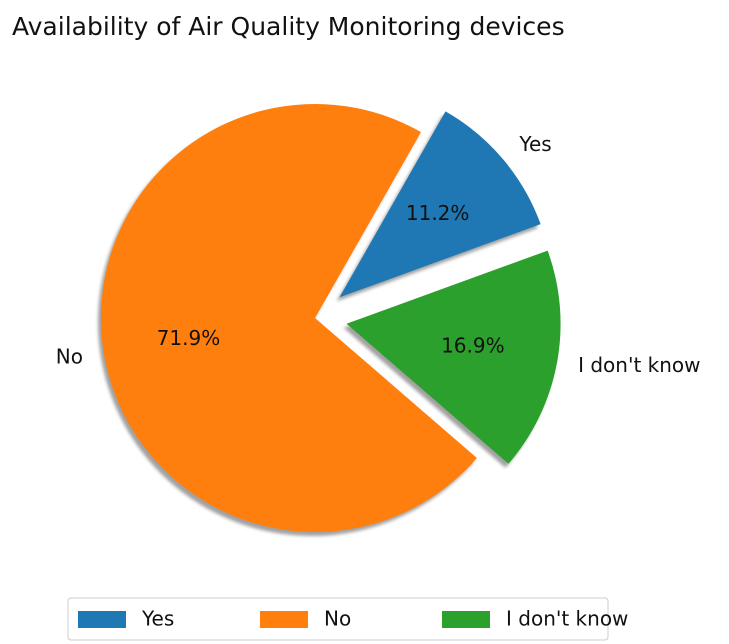  I want to click on legend-label: Yes, so click(157, 619).